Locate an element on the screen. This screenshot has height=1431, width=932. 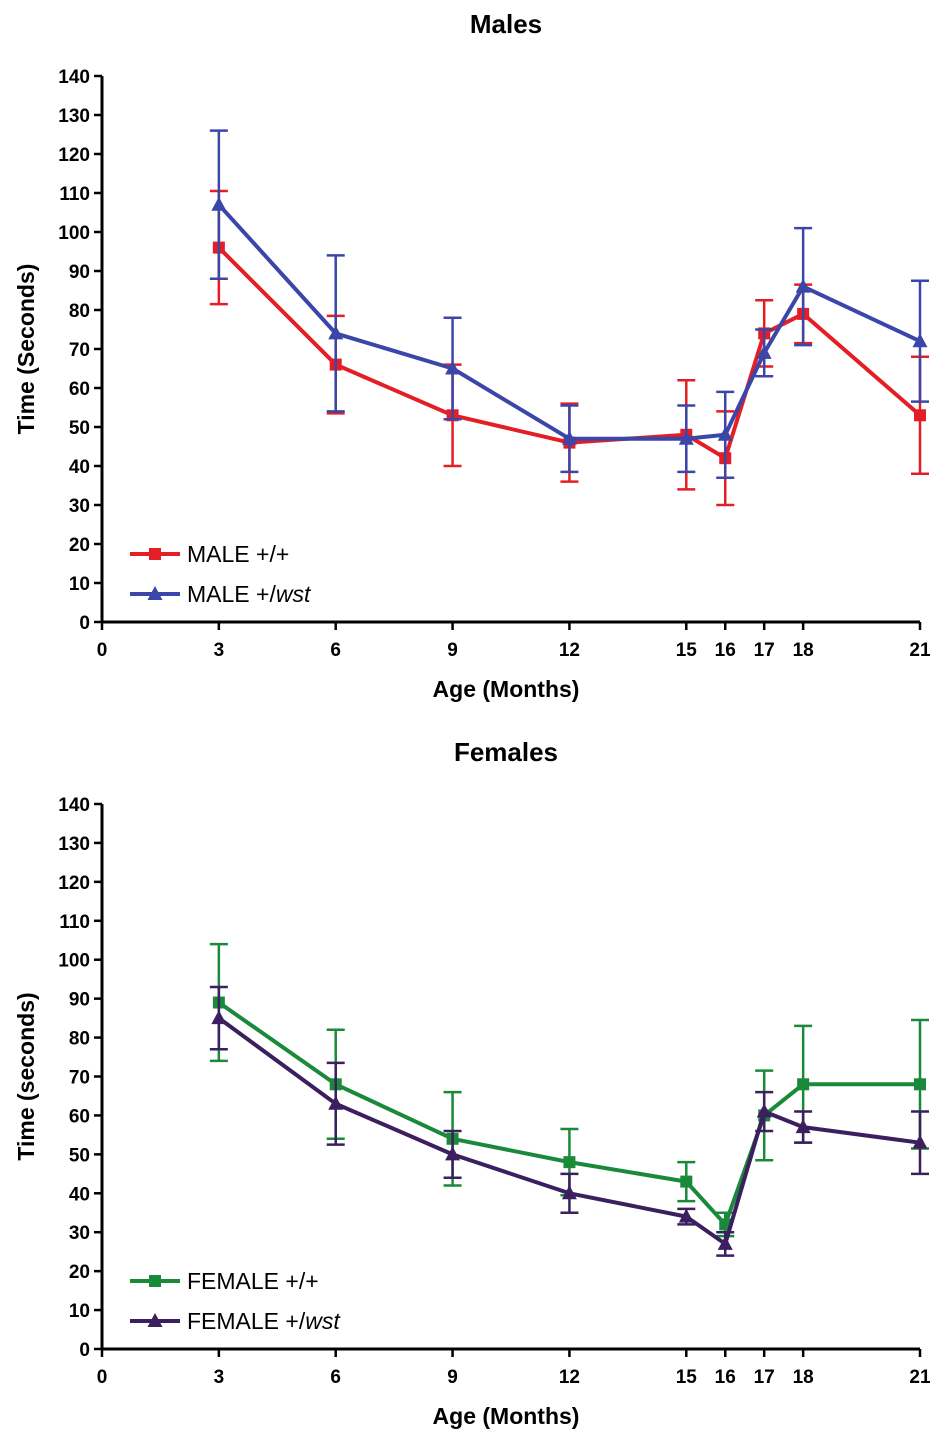
y-axis-label: Time (Seconds) is located at coordinates (26, 349).